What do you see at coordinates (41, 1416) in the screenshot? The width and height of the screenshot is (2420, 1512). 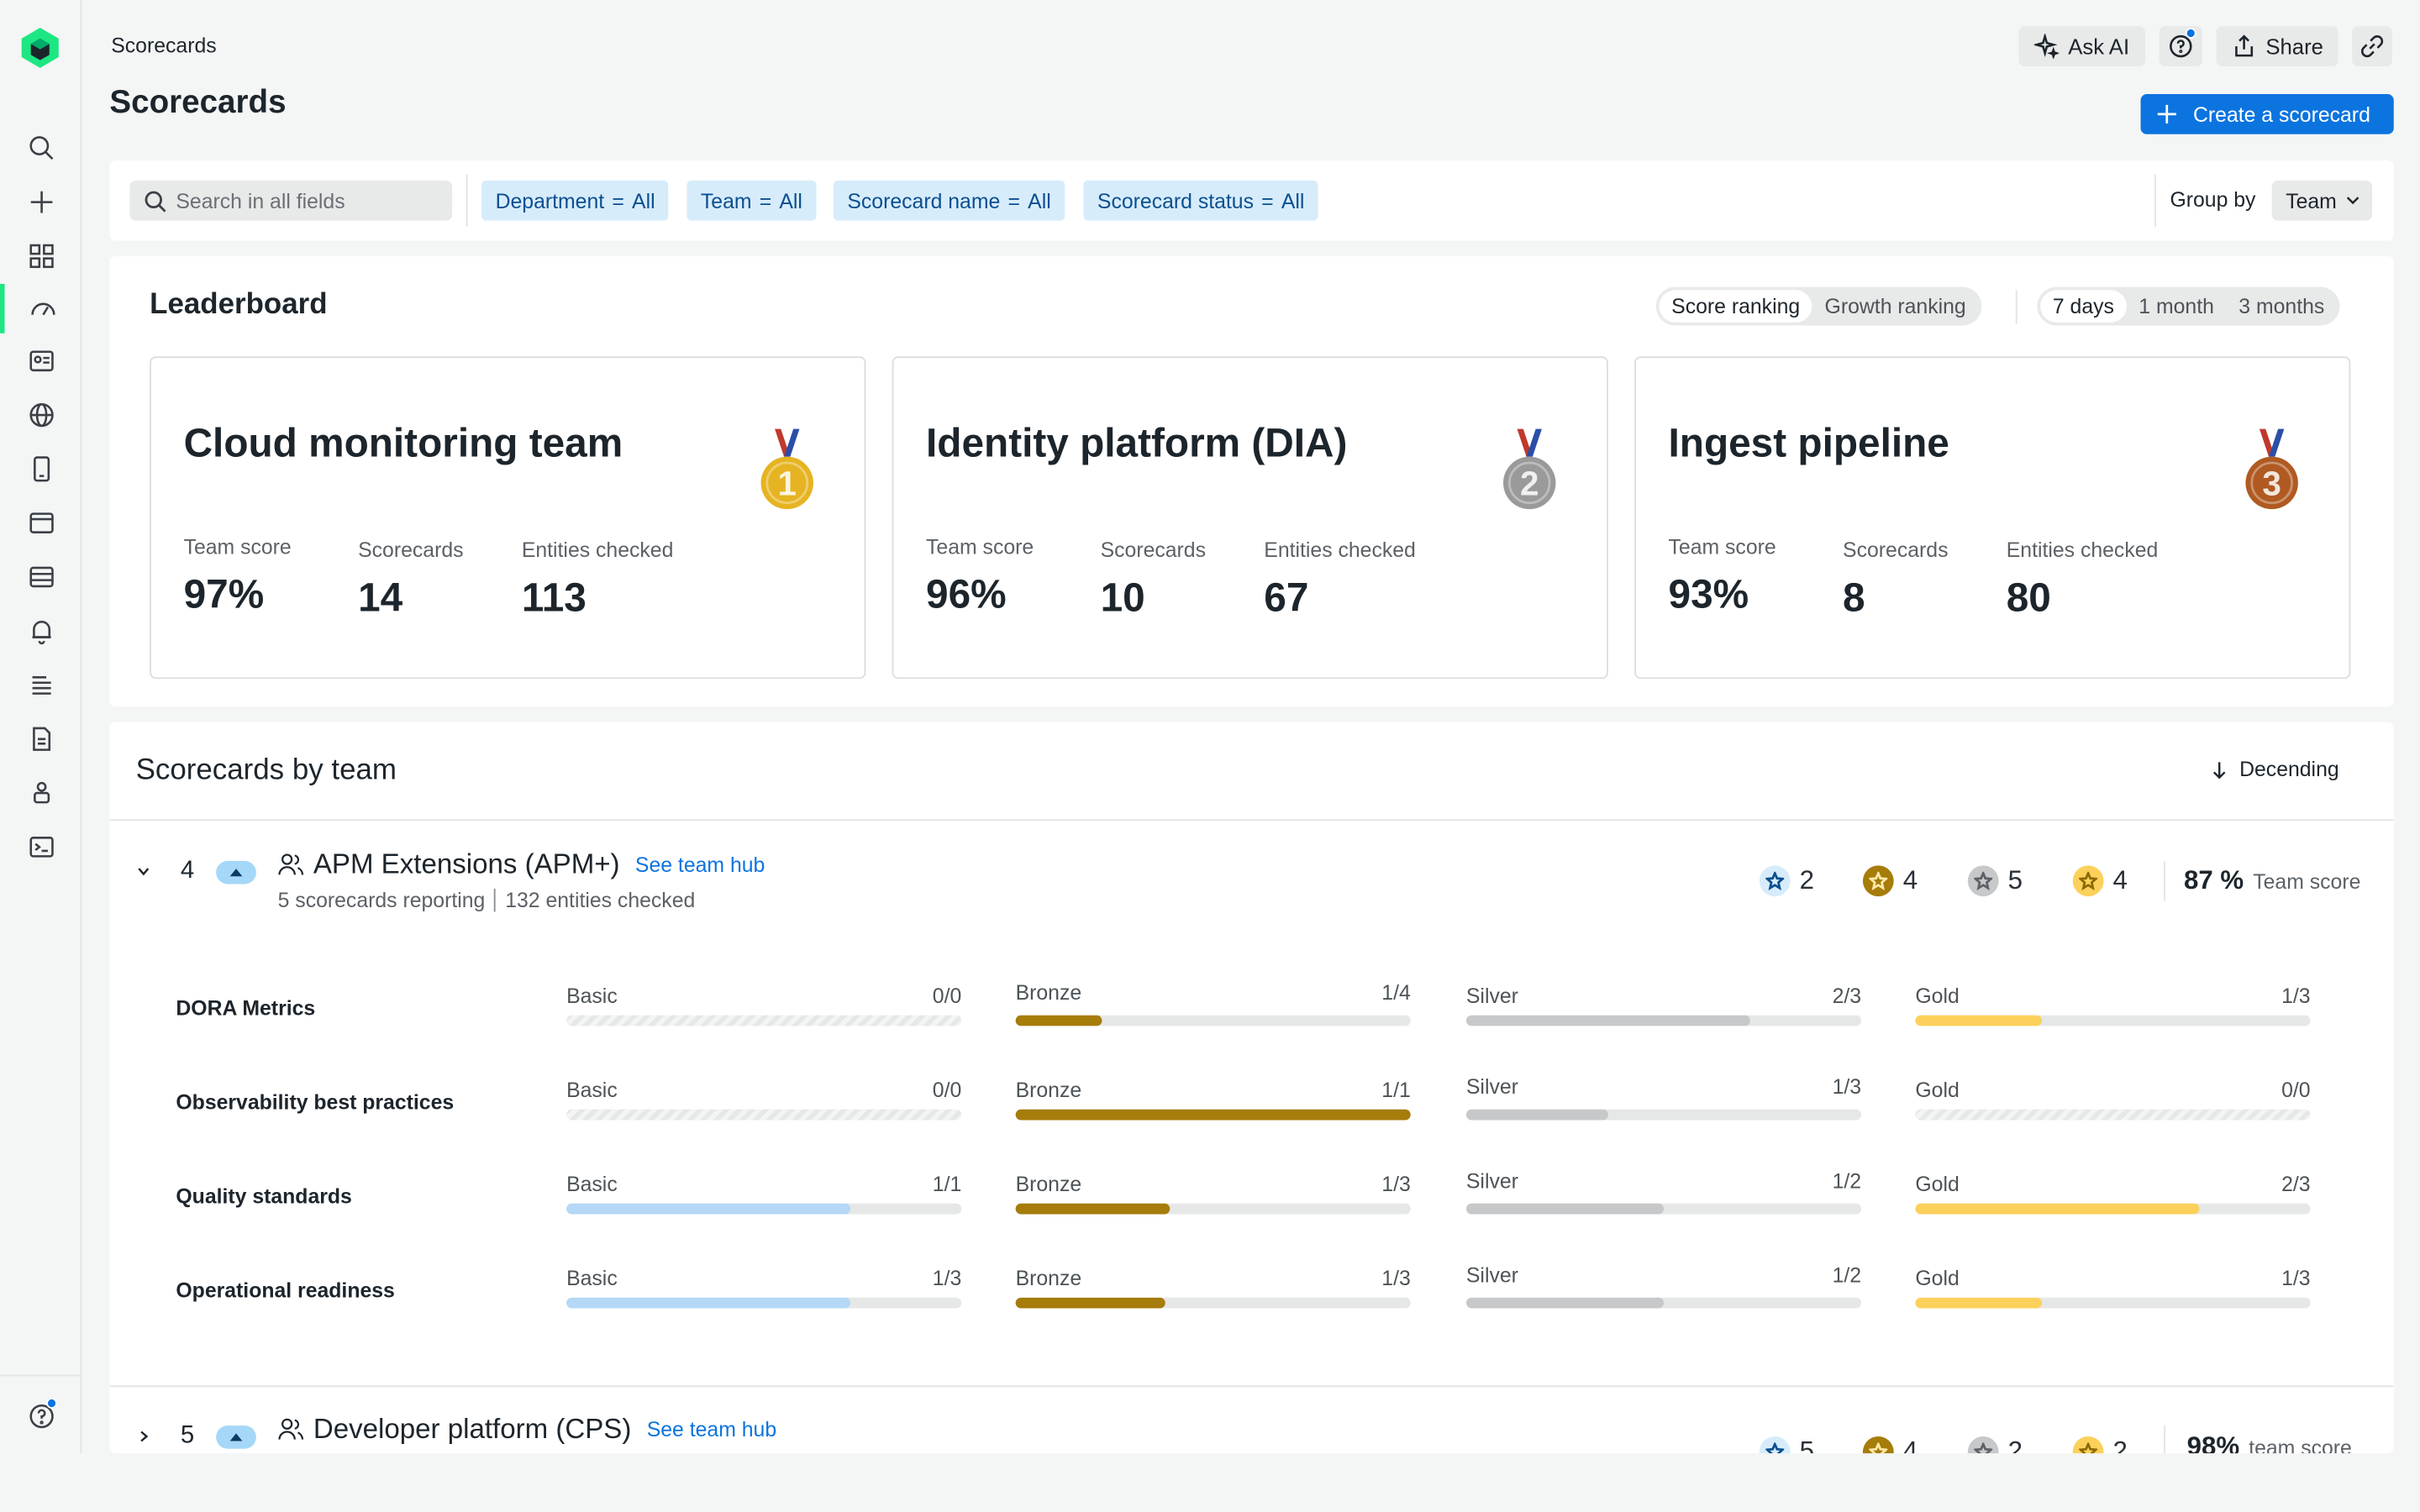 I see `help-icon` at bounding box center [41, 1416].